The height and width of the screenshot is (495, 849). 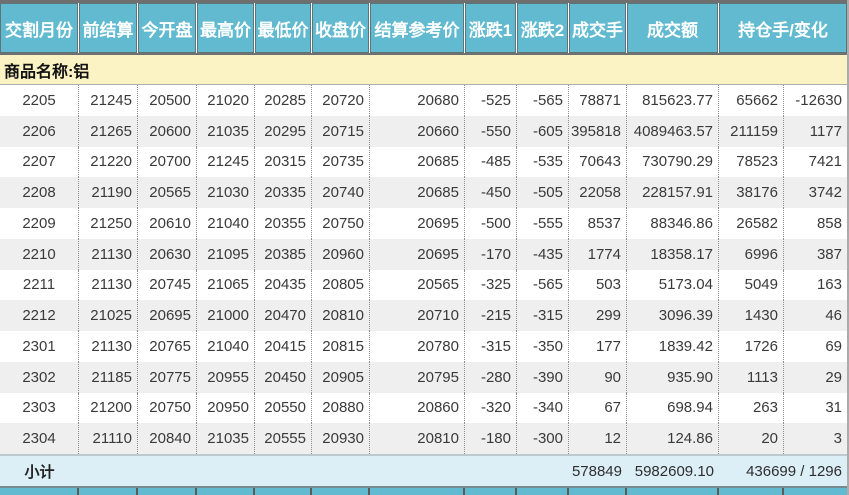 What do you see at coordinates (543, 346) in the screenshot?
I see `cell-value: -350` at bounding box center [543, 346].